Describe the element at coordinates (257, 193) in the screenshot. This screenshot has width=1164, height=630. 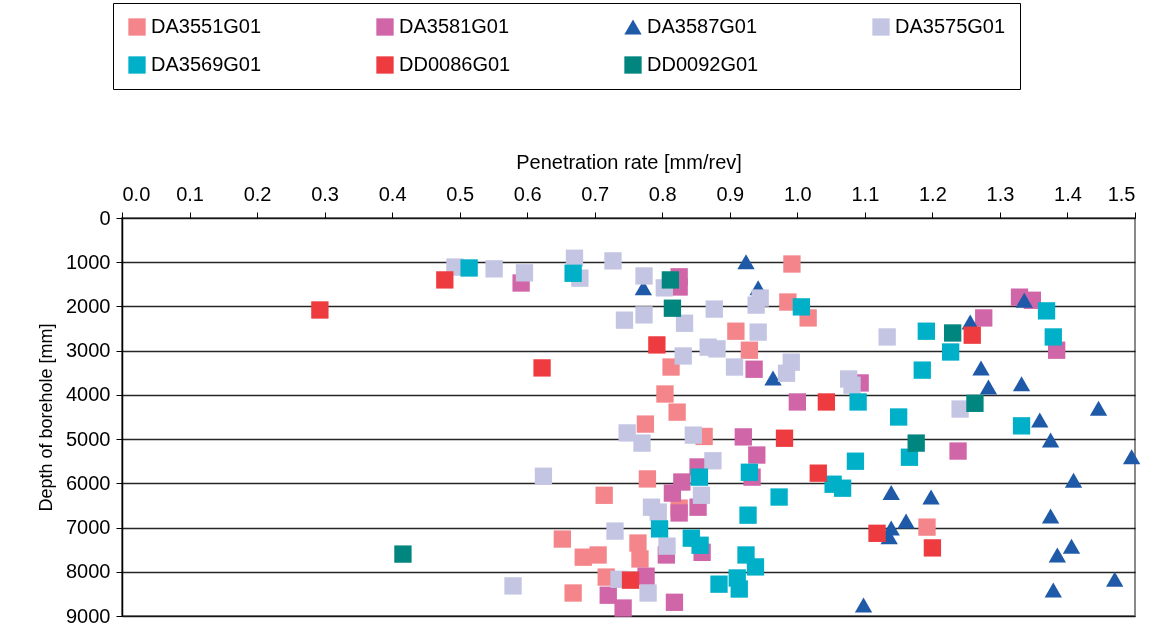
I see `x-tick-label: 0.2` at that location.